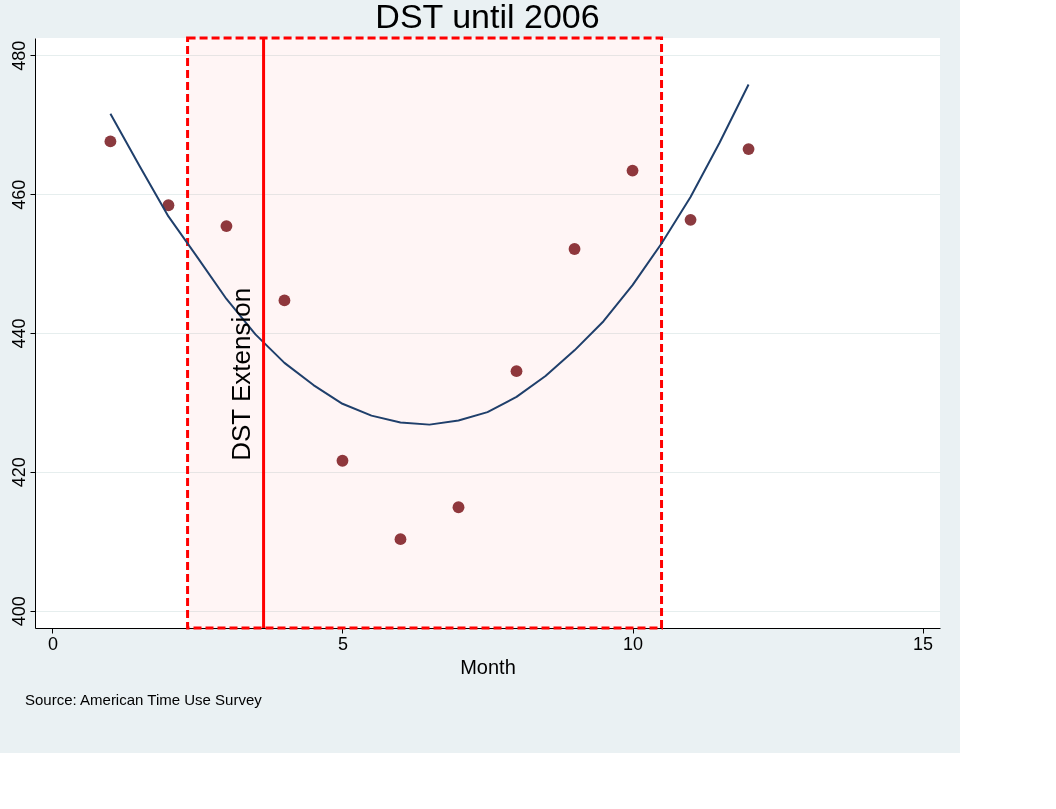 This screenshot has height=809, width=1056. What do you see at coordinates (18, 611) in the screenshot?
I see `y-tick-label: 400` at bounding box center [18, 611].